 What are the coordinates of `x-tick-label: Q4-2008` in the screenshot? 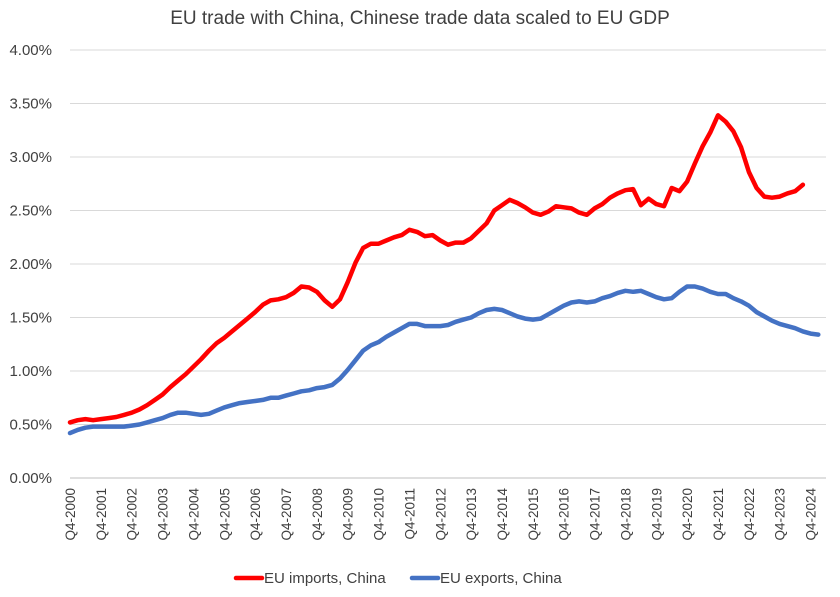 It's located at (317, 514).